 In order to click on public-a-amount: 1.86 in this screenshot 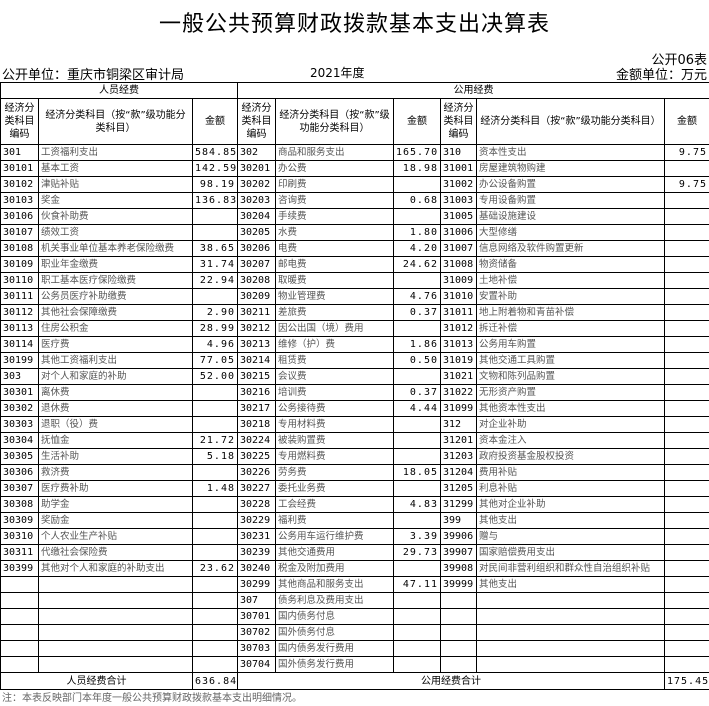, I will do `click(417, 344)`.